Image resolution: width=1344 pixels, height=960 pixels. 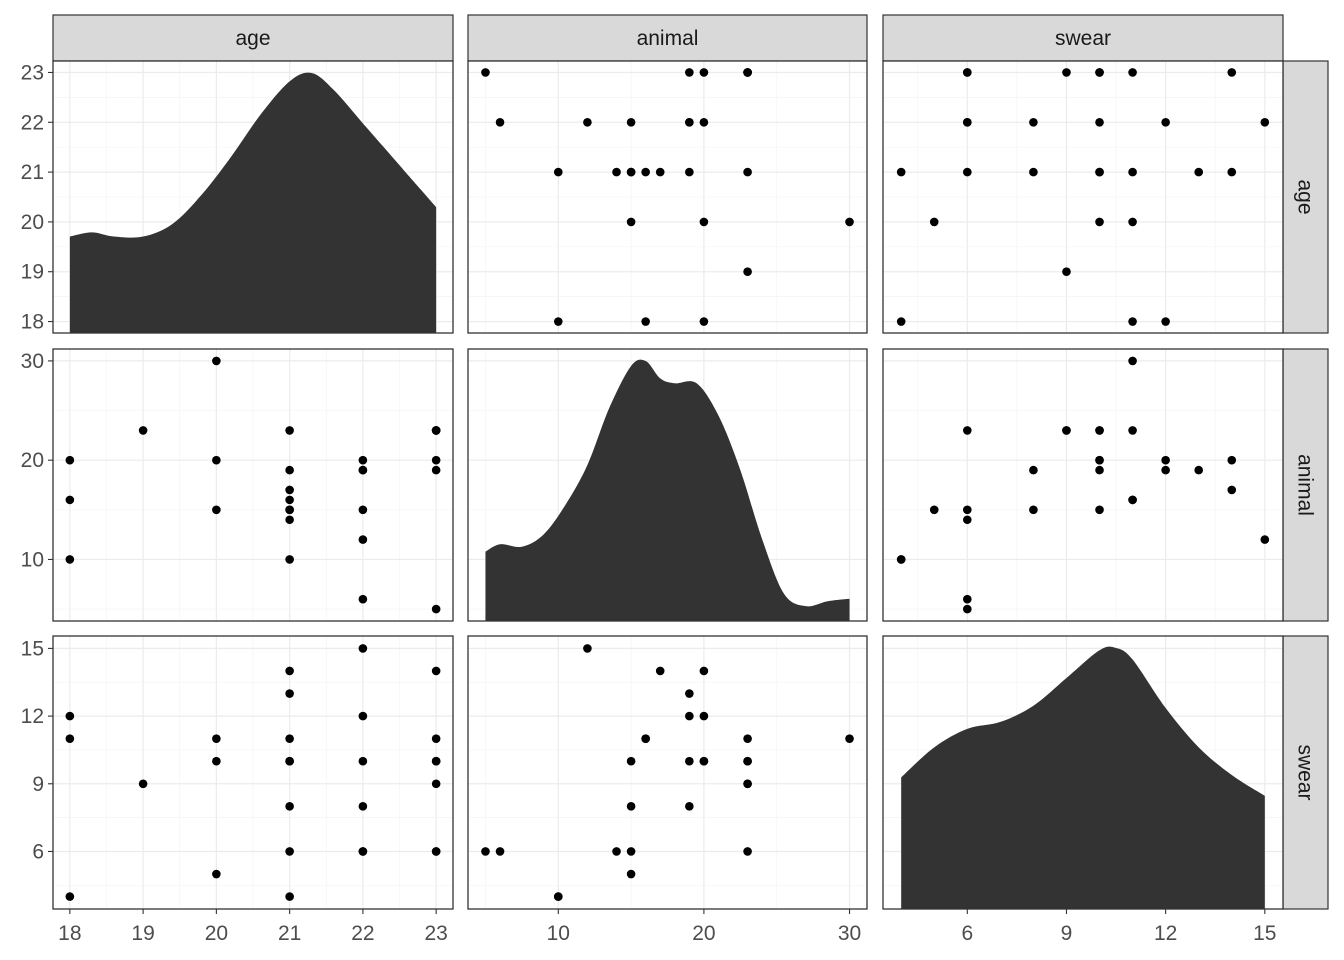 What do you see at coordinates (1305, 485) in the screenshot?
I see `strip-right-animal: animal` at bounding box center [1305, 485].